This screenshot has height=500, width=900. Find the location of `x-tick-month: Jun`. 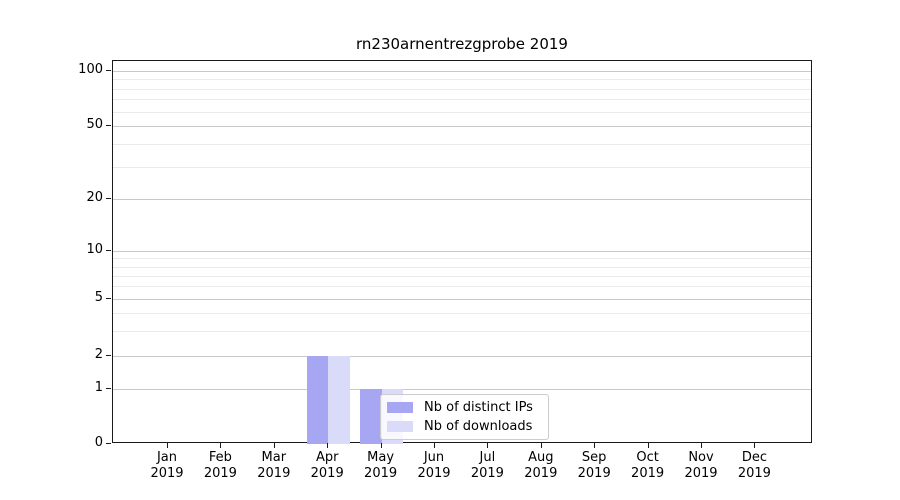

x-tick-month: Jun is located at coordinates (434, 457).